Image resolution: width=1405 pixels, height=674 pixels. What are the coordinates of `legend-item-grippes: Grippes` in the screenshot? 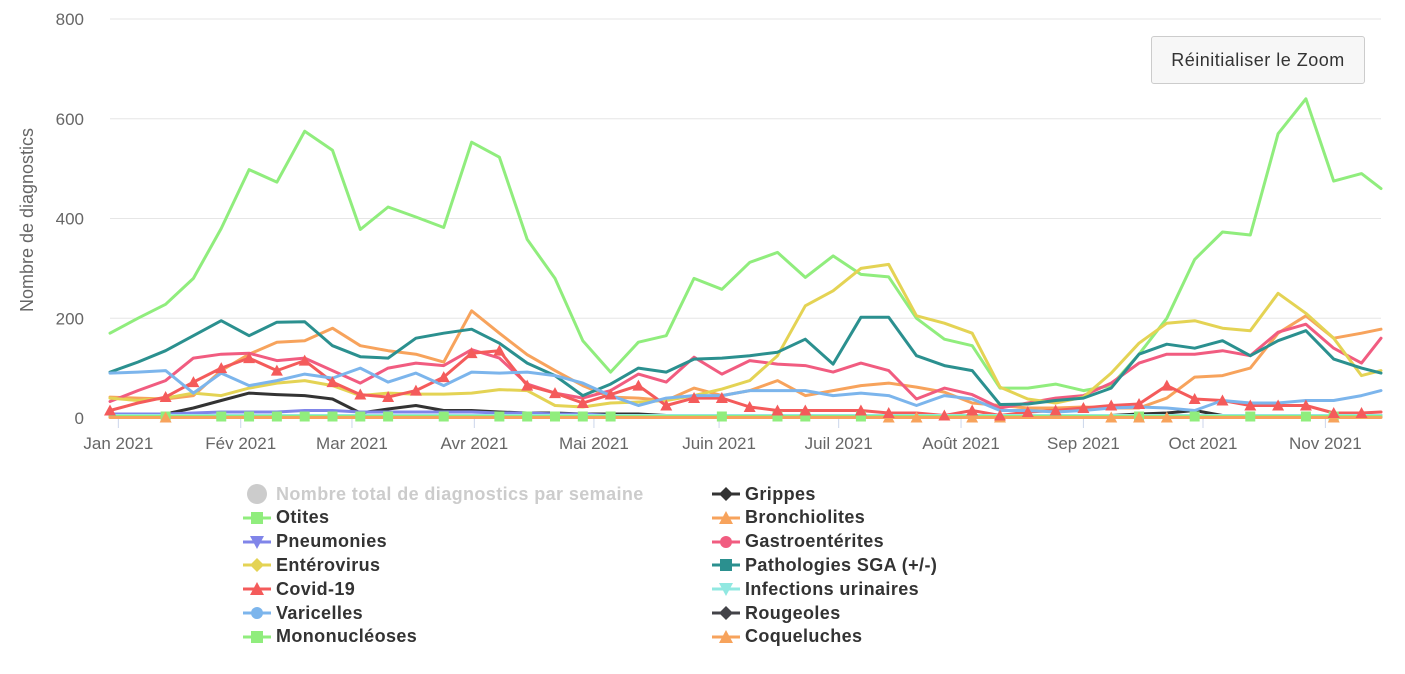 It's located at (764, 494).